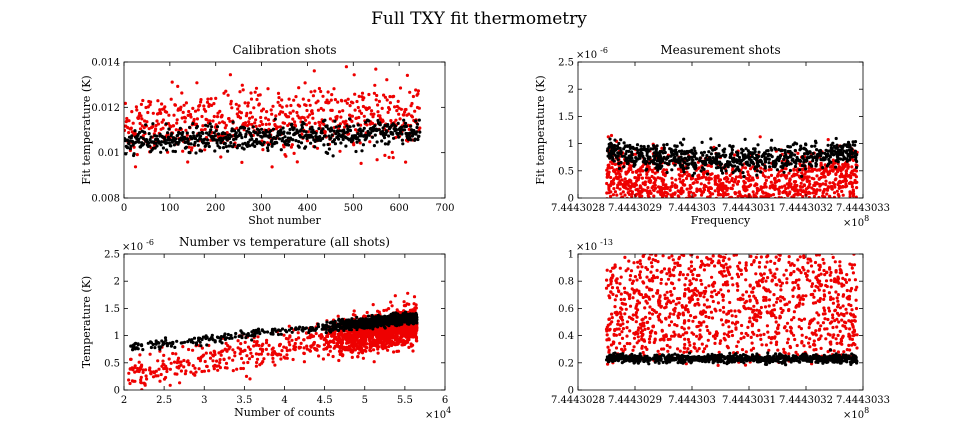  What do you see at coordinates (444, 208) in the screenshot?
I see `x-tick-label: 700` at bounding box center [444, 208].